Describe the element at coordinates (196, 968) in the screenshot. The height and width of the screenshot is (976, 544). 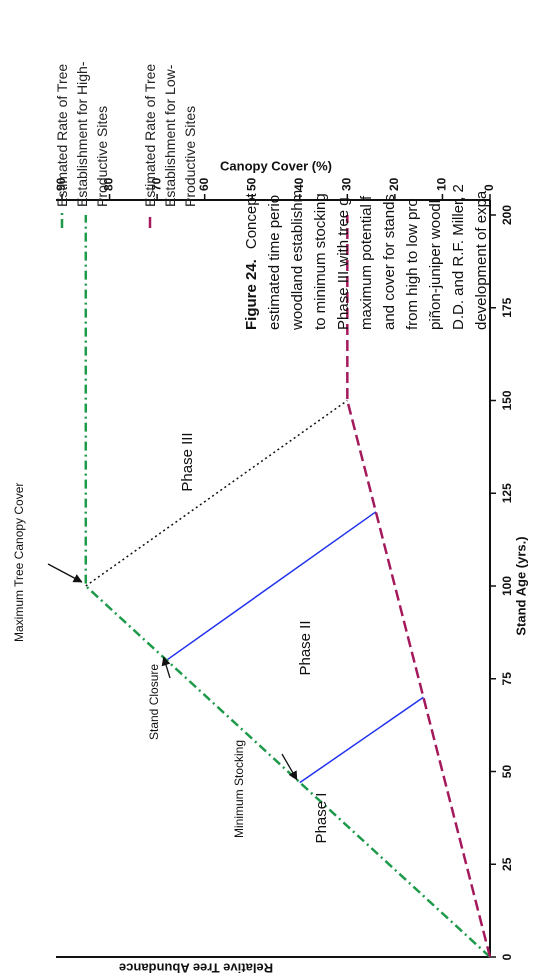
I see `y-axis-label: Relative Tree Abundance` at that location.